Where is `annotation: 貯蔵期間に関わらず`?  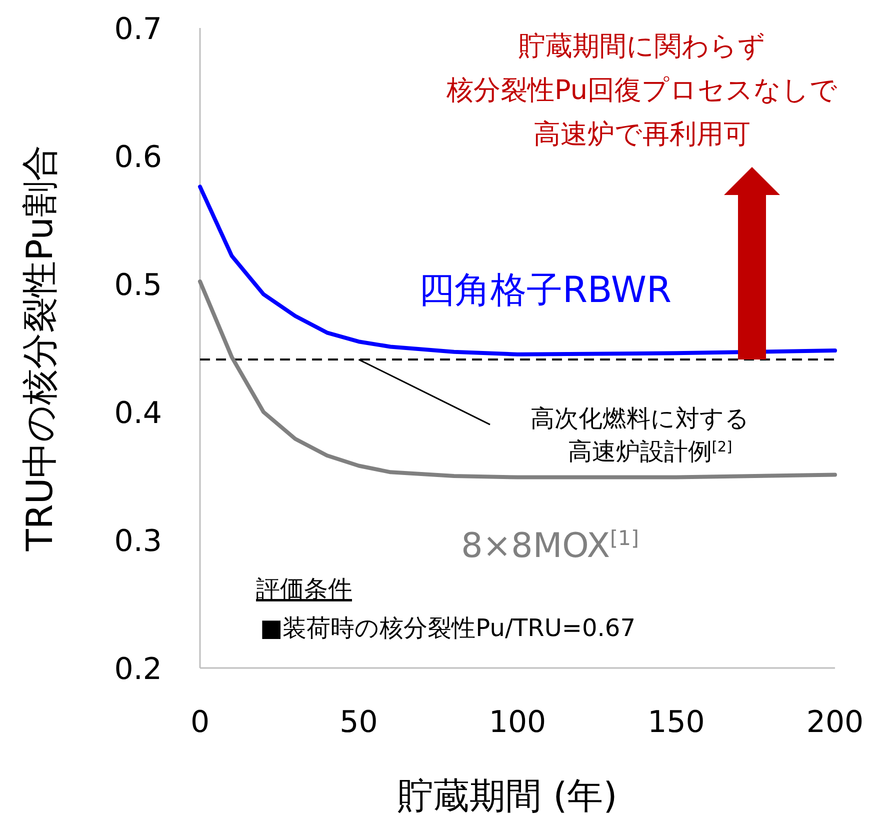 annotation: 貯蔵期間に関わらず is located at coordinates (642, 46).